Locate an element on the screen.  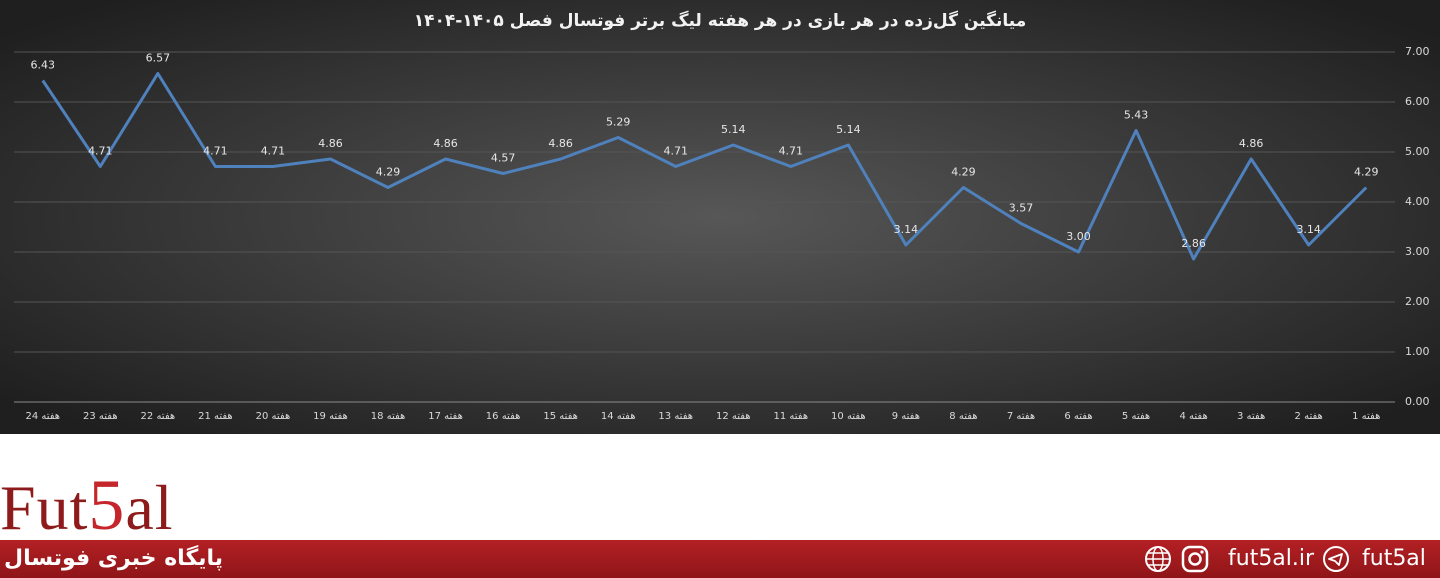
data-label: 5.29 is located at coordinates (618, 122).